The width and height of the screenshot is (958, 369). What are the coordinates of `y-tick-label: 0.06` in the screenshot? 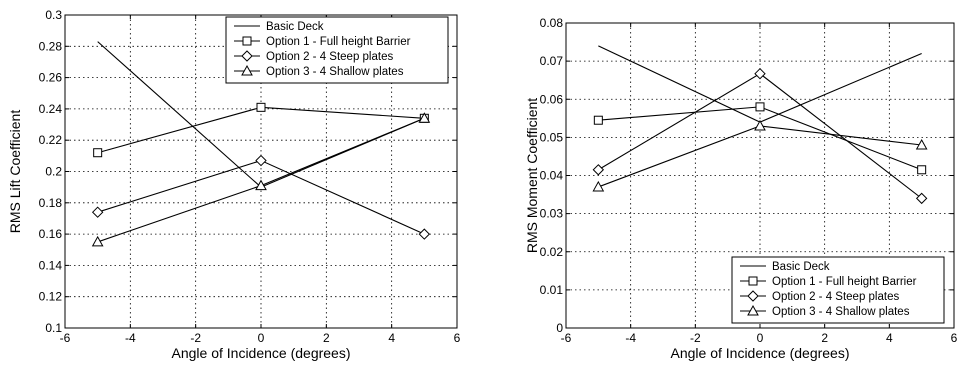 It's located at (552, 99).